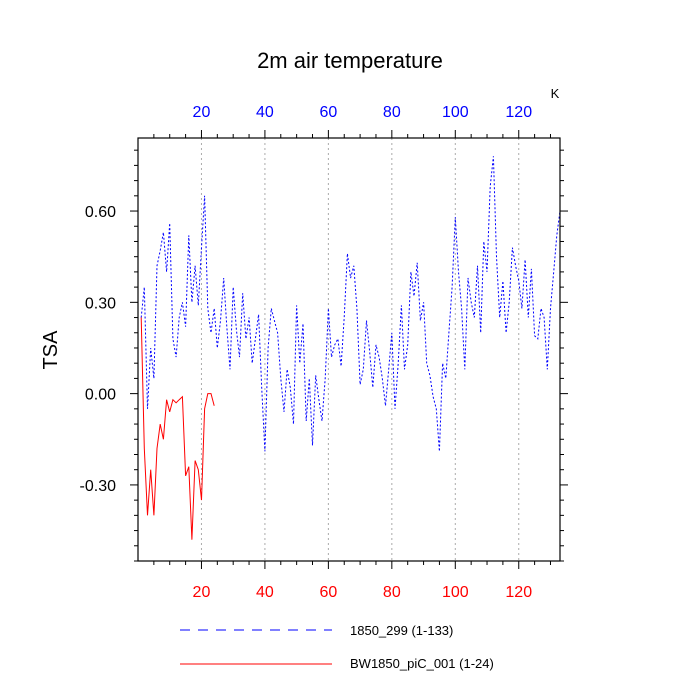  Describe the element at coordinates (422, 663) in the screenshot. I see `legend-label-bw1850-pic-001: BW1850_piC_001 (1-24)` at that location.